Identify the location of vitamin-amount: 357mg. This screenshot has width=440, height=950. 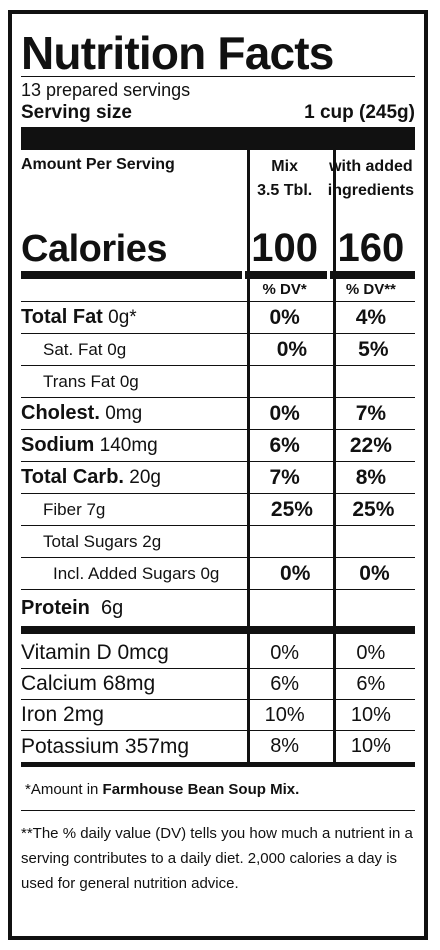
(157, 746).